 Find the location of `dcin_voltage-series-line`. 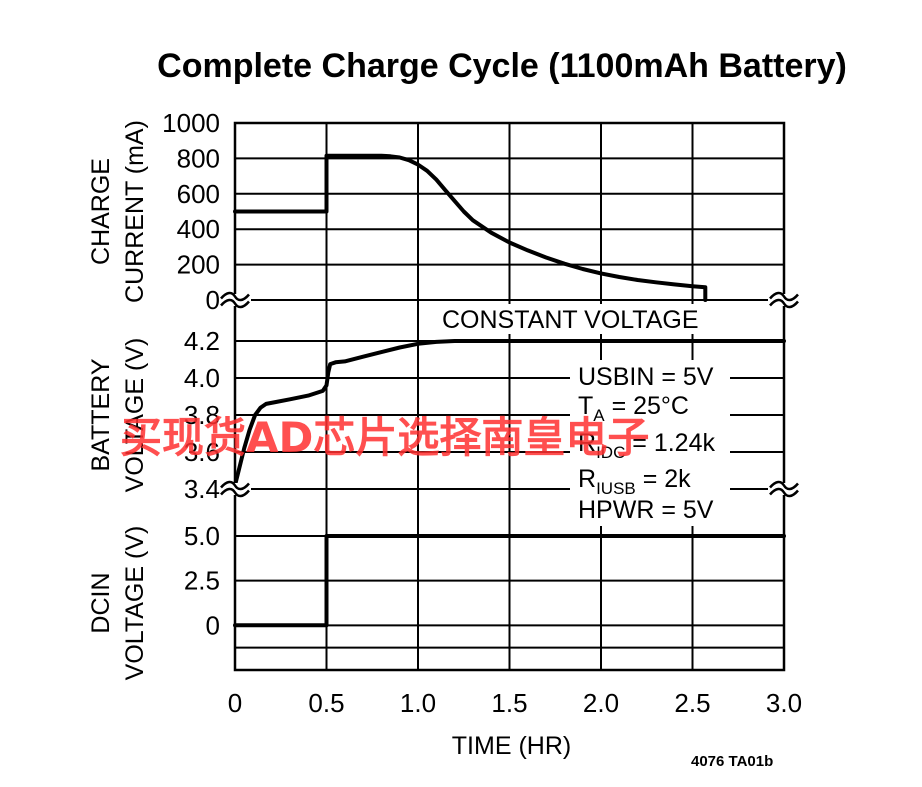

dcin_voltage-series-line is located at coordinates (509, 581).